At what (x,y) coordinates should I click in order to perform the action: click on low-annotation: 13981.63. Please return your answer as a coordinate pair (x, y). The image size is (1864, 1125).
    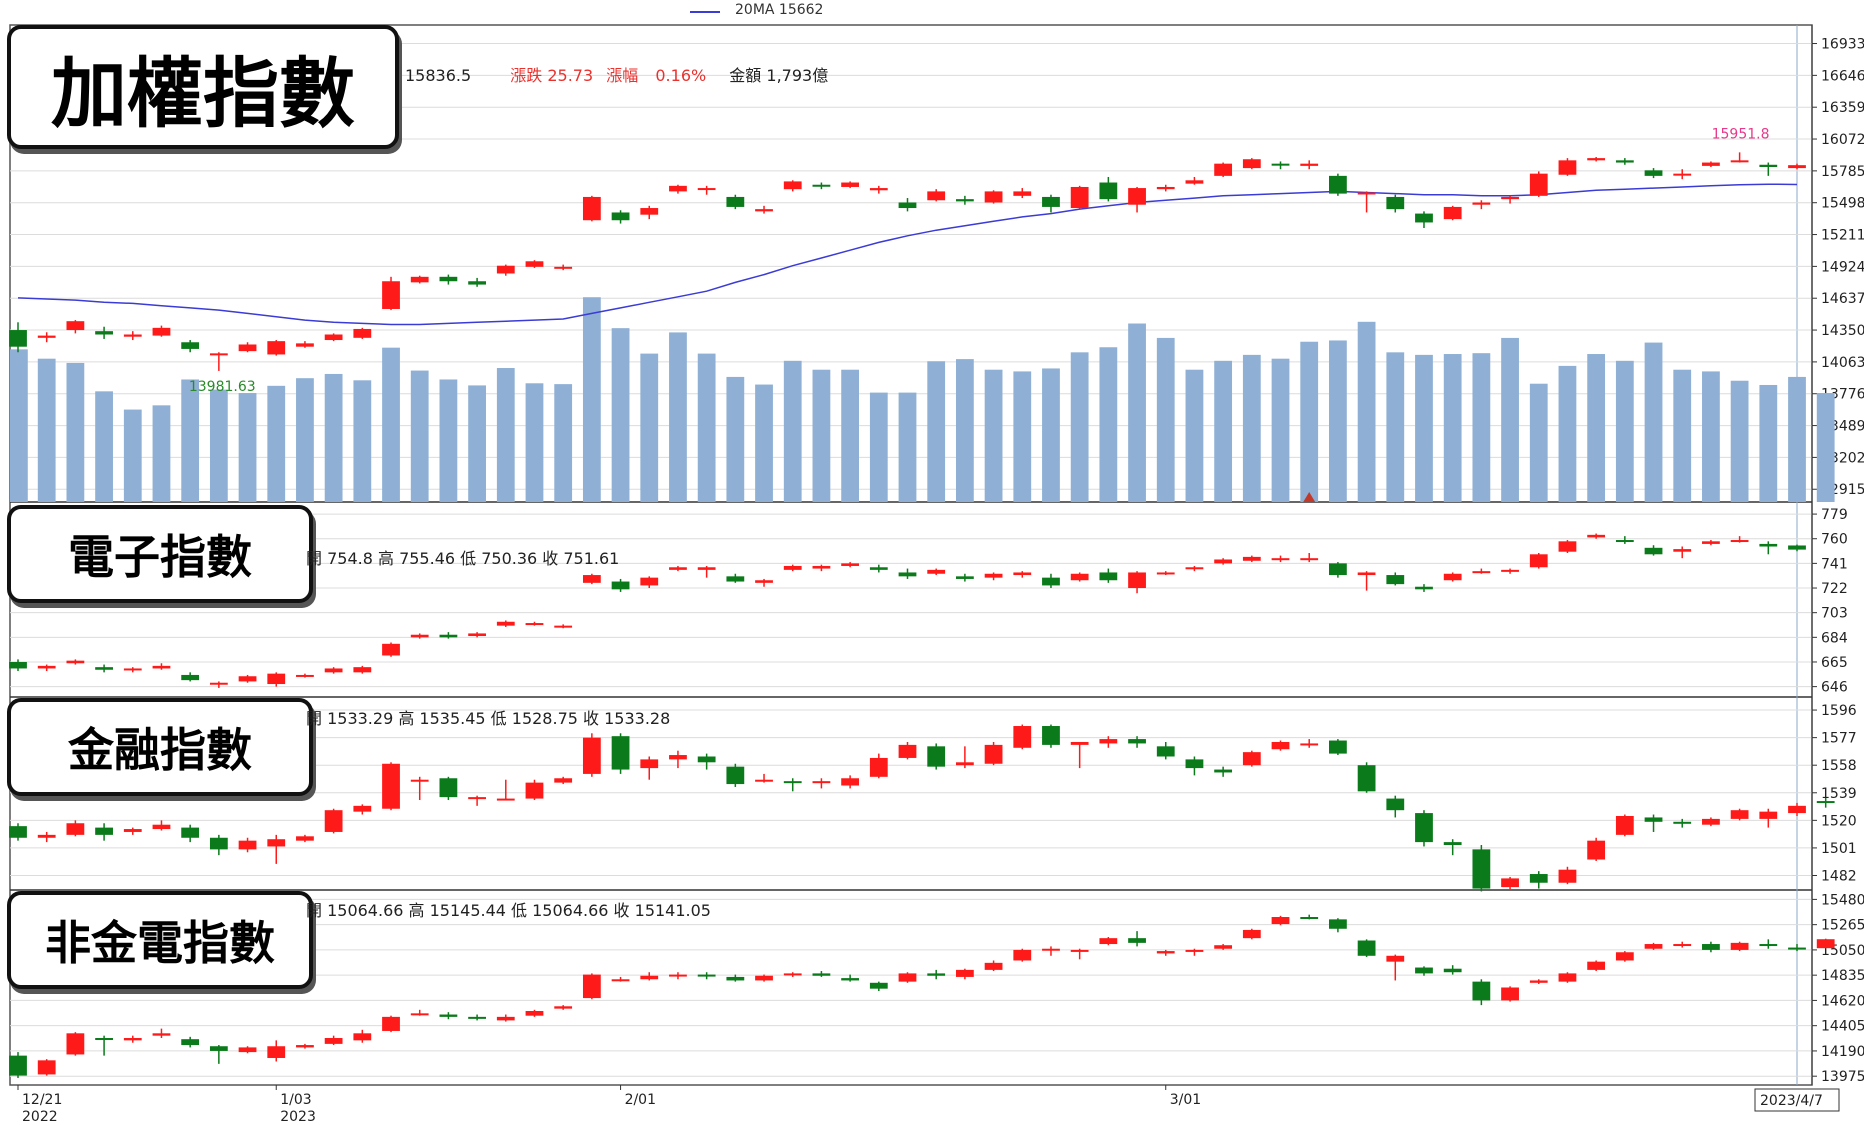
    Looking at the image, I should click on (222, 387).